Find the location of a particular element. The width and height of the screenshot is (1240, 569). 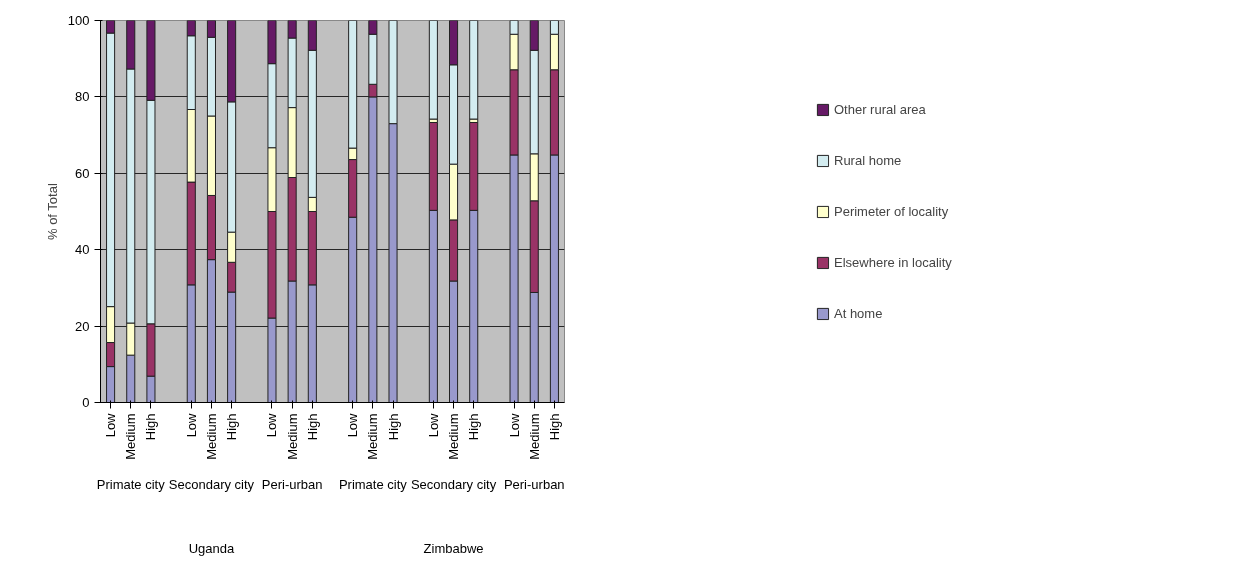

y-tick-label: 80 is located at coordinates (82, 97).